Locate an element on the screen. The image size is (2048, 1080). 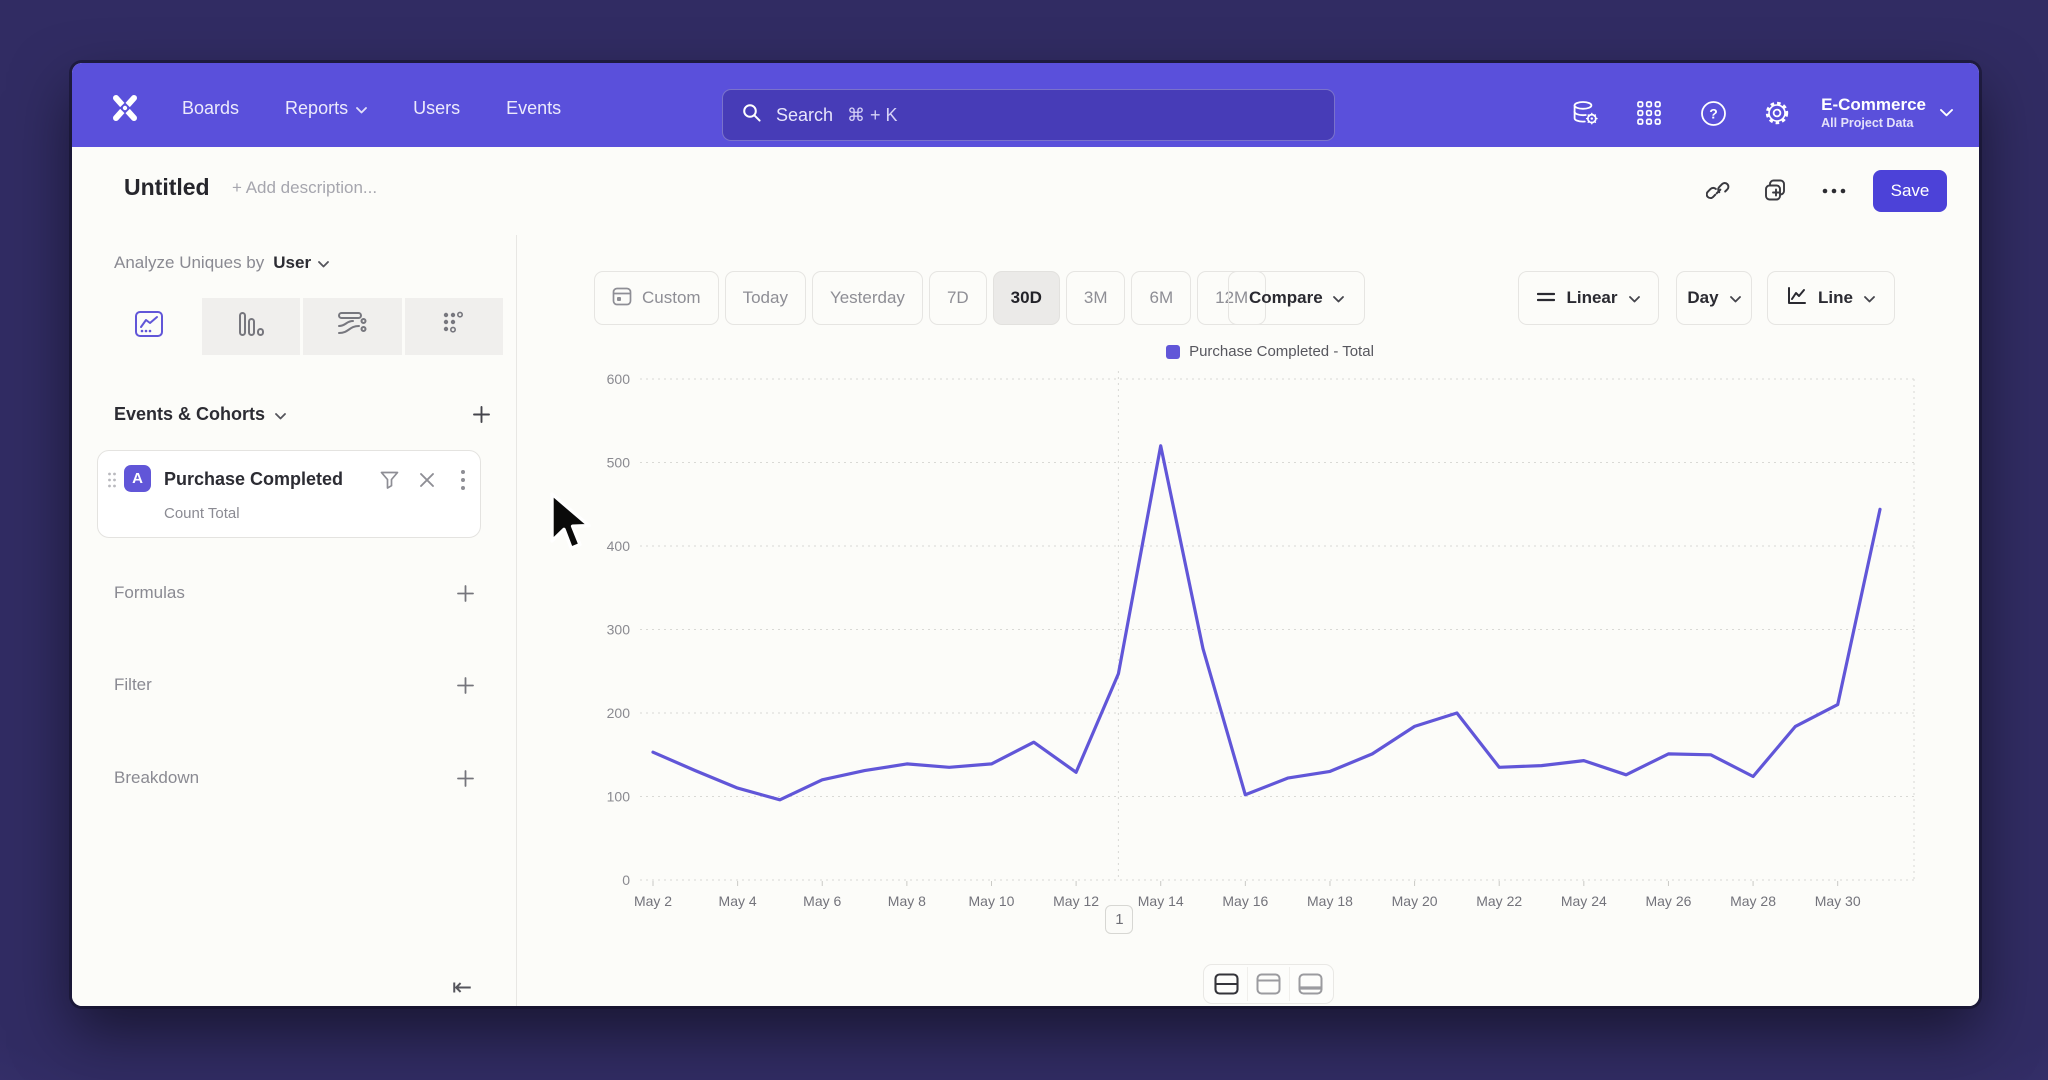
add-formula-button is located at coordinates (465, 593).